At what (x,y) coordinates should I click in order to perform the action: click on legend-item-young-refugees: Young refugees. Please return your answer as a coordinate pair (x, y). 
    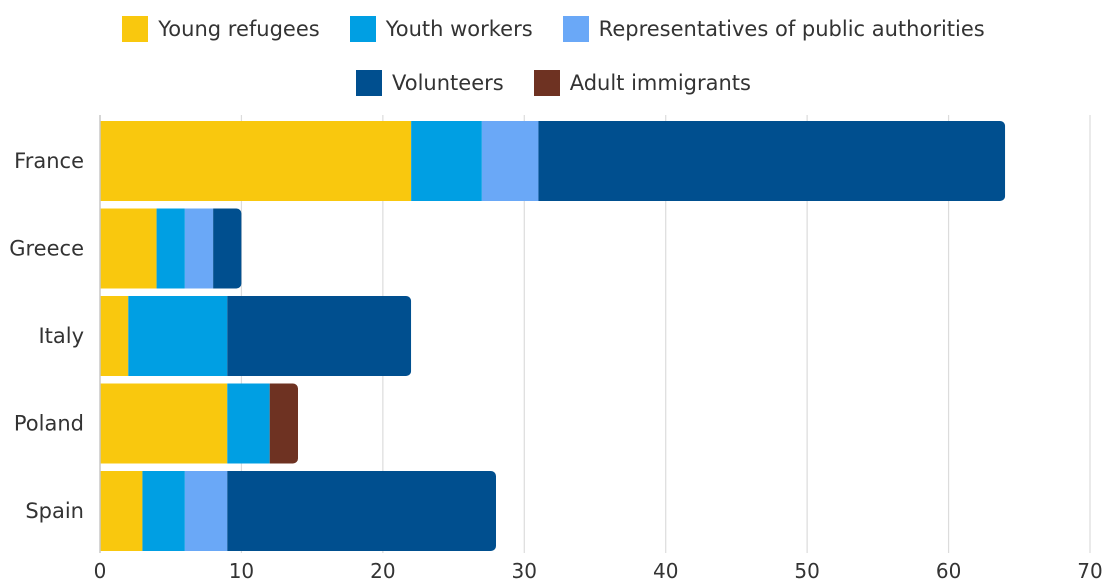
    Looking at the image, I should click on (221, 29).